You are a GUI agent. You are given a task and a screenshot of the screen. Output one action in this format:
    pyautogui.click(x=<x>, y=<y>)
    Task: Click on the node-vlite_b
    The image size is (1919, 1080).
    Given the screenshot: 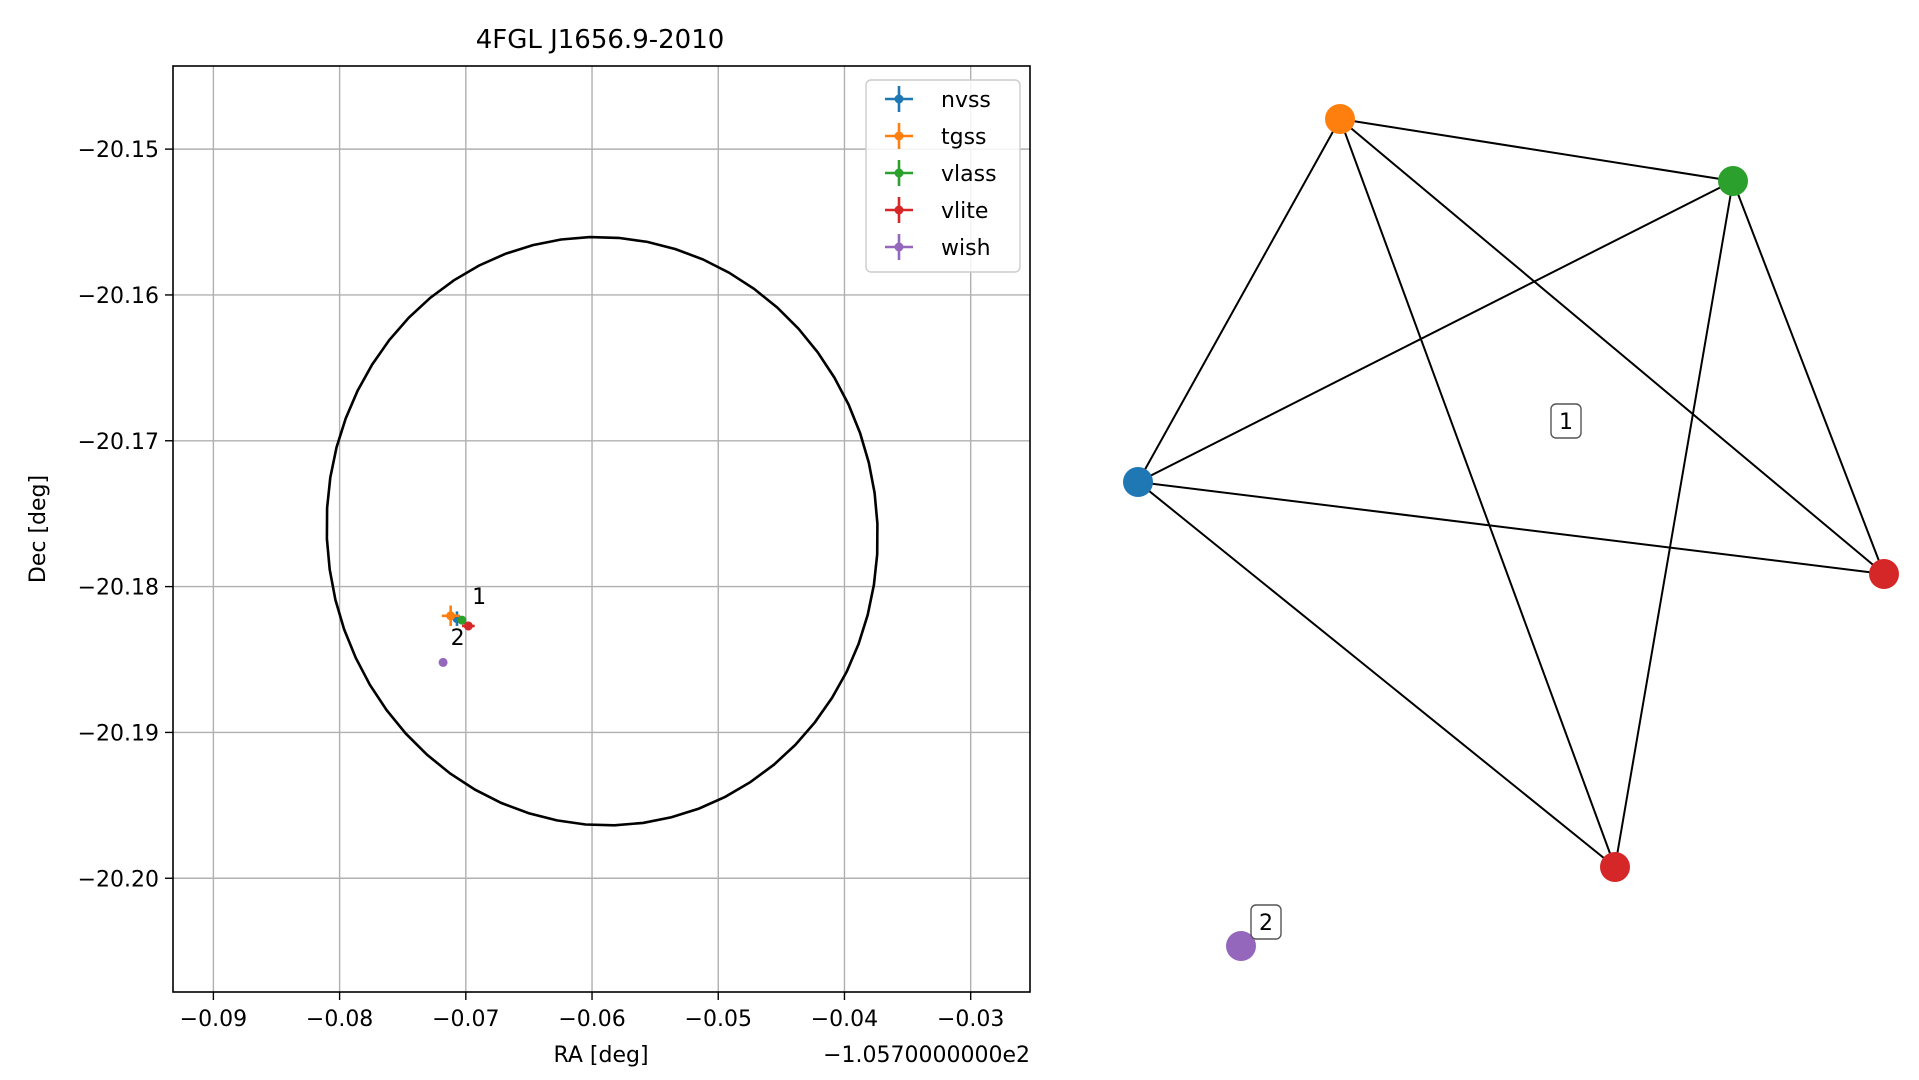 What is the action you would take?
    pyautogui.click(x=1615, y=867)
    